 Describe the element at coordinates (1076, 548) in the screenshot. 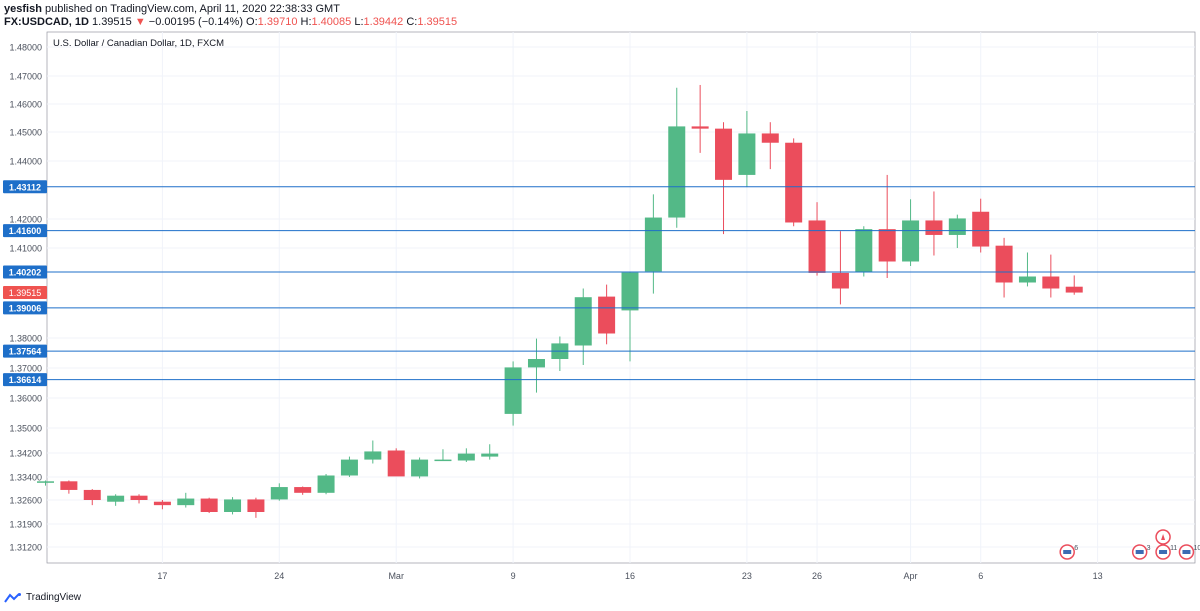

I see `event-count-label: 6` at that location.